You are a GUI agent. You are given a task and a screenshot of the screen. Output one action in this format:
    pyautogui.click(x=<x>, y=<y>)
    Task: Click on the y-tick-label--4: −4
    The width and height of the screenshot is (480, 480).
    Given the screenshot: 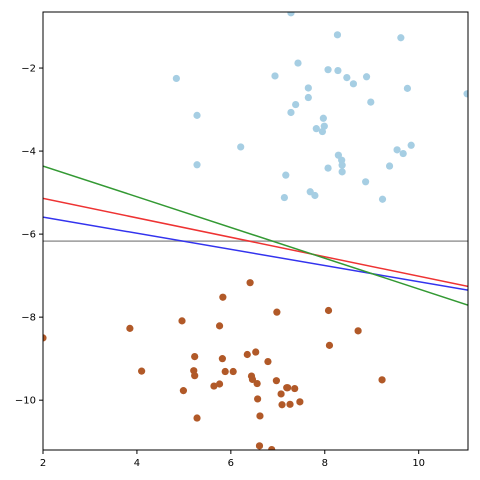 What is the action you would take?
    pyautogui.click(x=28, y=152)
    